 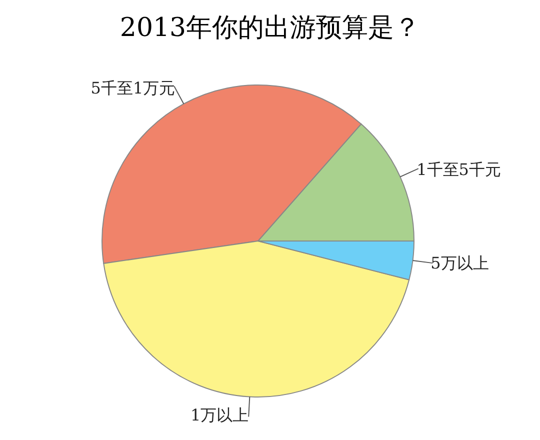 What do you see at coordinates (270, 28) in the screenshot?
I see `chart-title: 2013年你的出游预算是？` at bounding box center [270, 28].